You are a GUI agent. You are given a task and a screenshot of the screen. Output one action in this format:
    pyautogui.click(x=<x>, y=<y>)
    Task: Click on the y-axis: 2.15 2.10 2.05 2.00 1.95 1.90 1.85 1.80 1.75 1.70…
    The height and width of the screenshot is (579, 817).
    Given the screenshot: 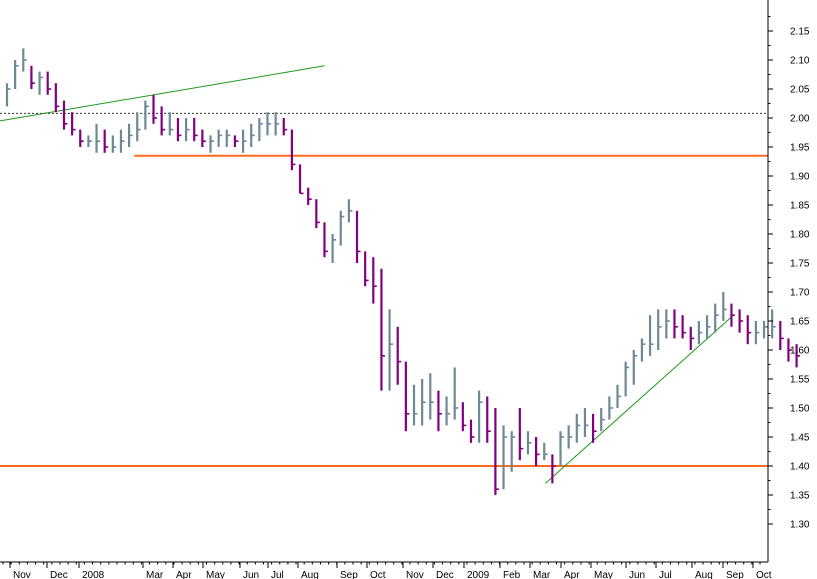 What is the action you would take?
    pyautogui.click(x=788, y=281)
    